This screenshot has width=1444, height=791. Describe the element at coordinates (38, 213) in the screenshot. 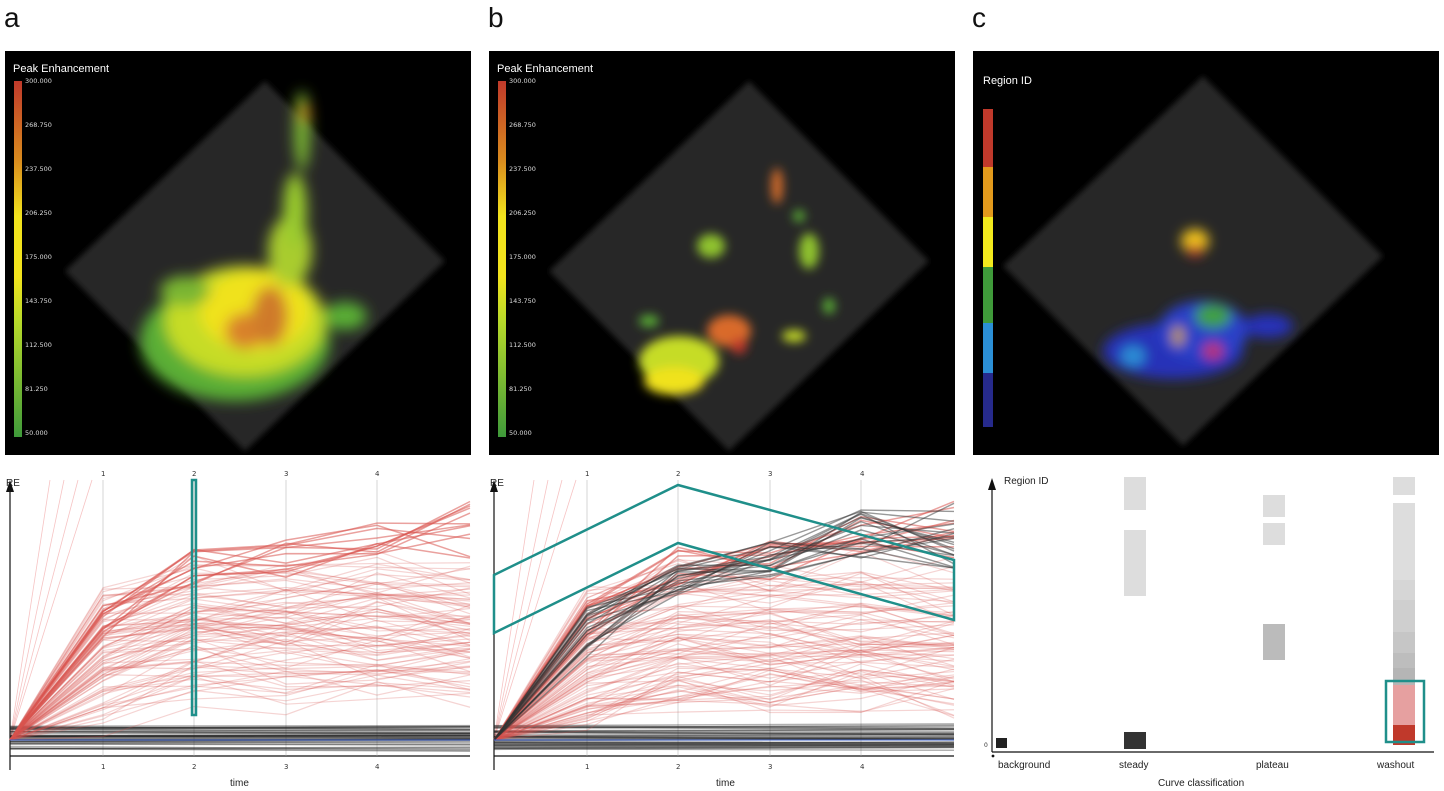

I see `colorbar-tick-a-3: 206.250` at that location.